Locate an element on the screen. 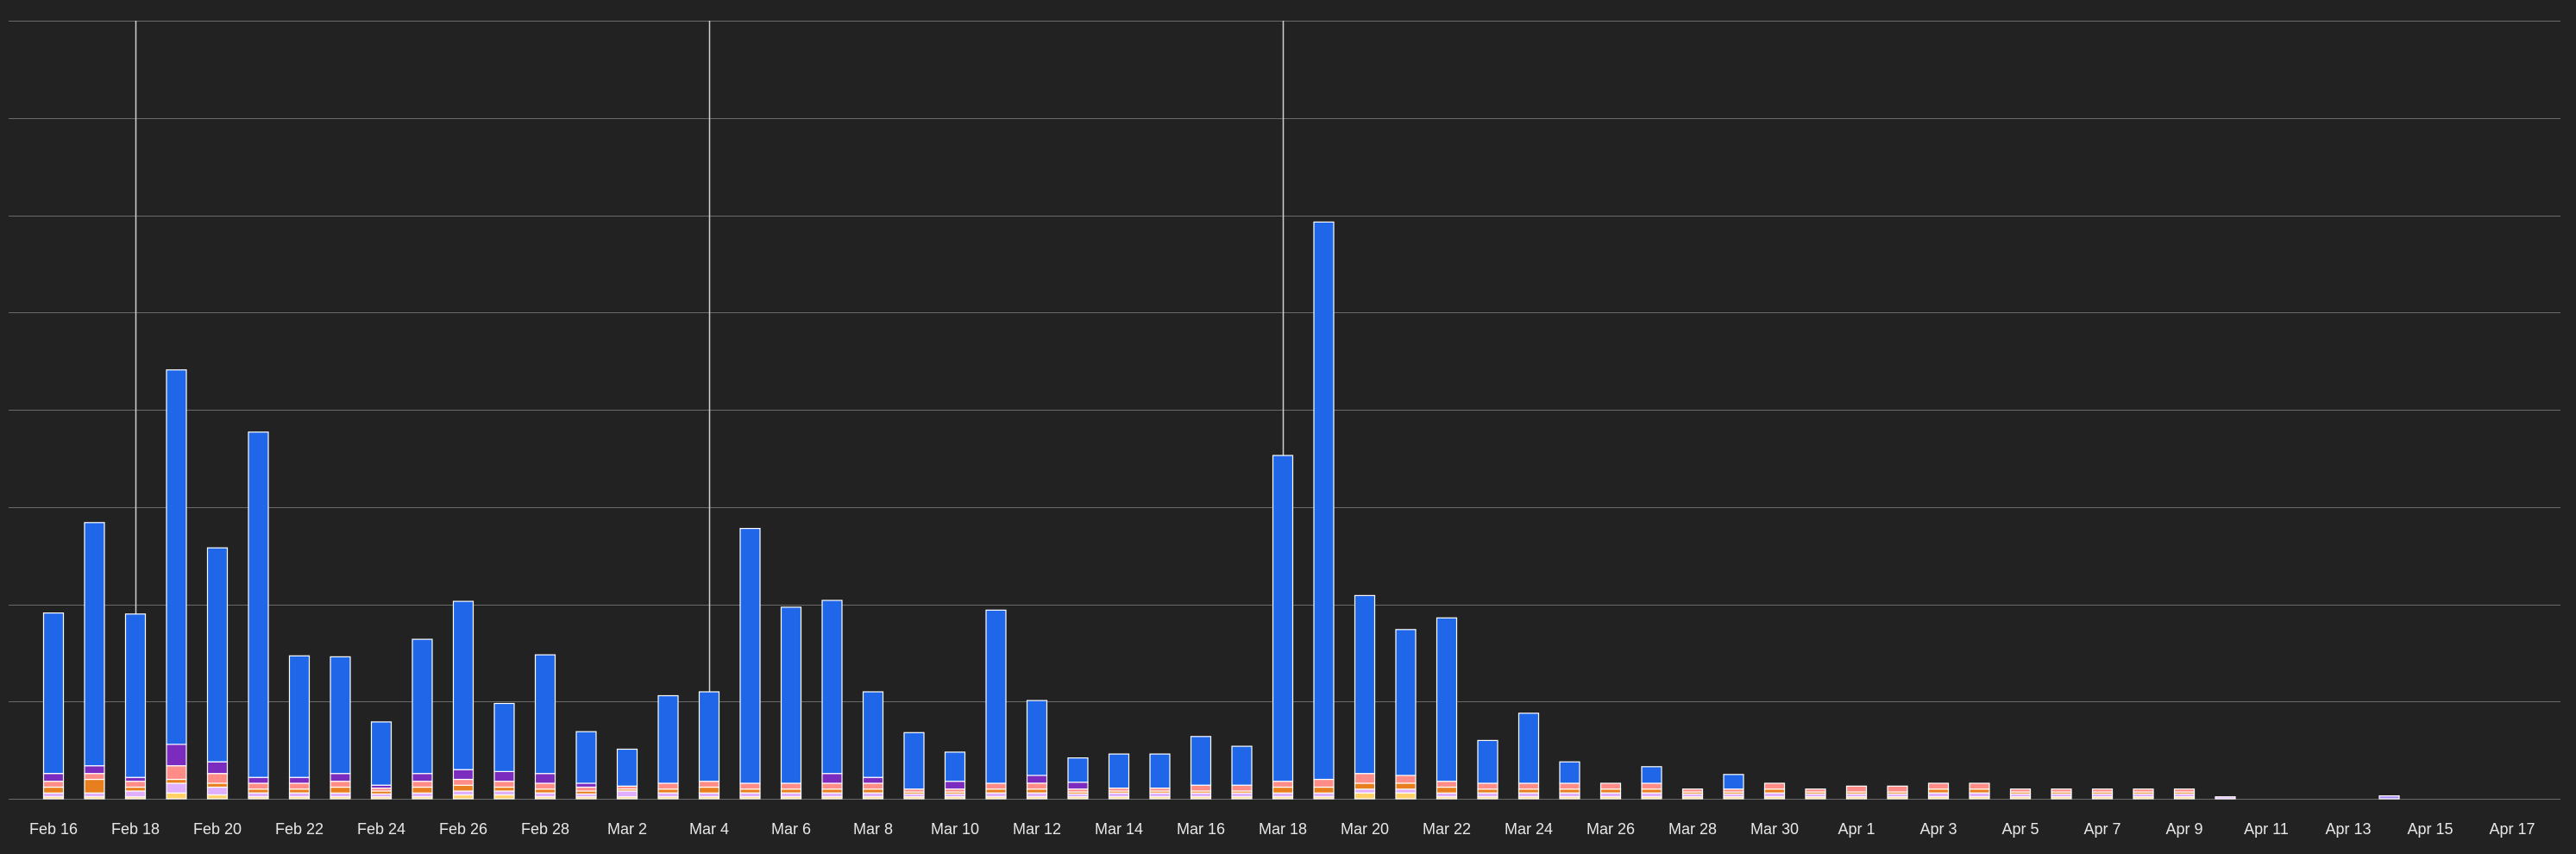  x-tick-label: Mar 10 is located at coordinates (955, 829).